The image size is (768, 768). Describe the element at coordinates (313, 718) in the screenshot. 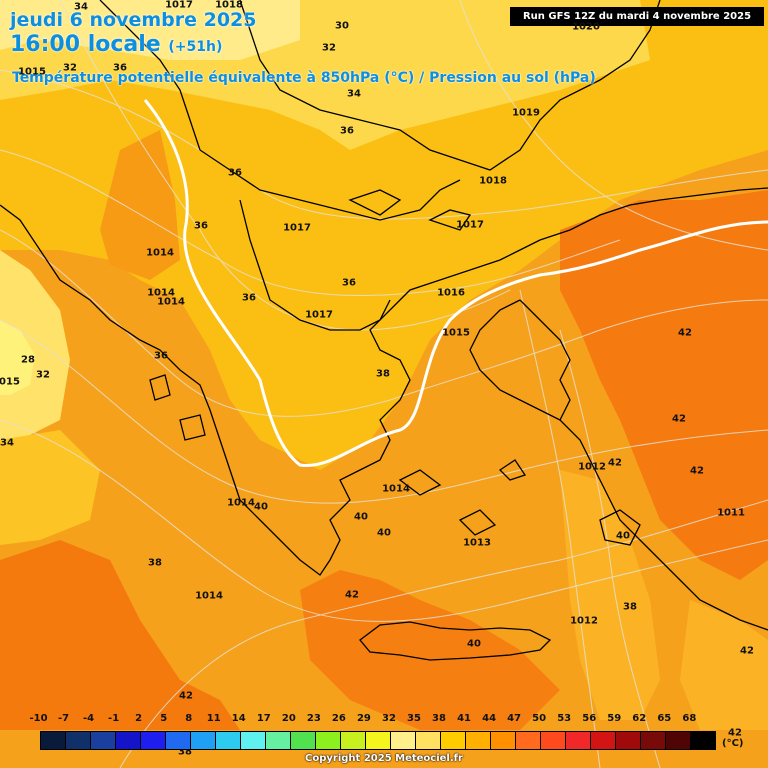

I see `scale-value: 23` at that location.